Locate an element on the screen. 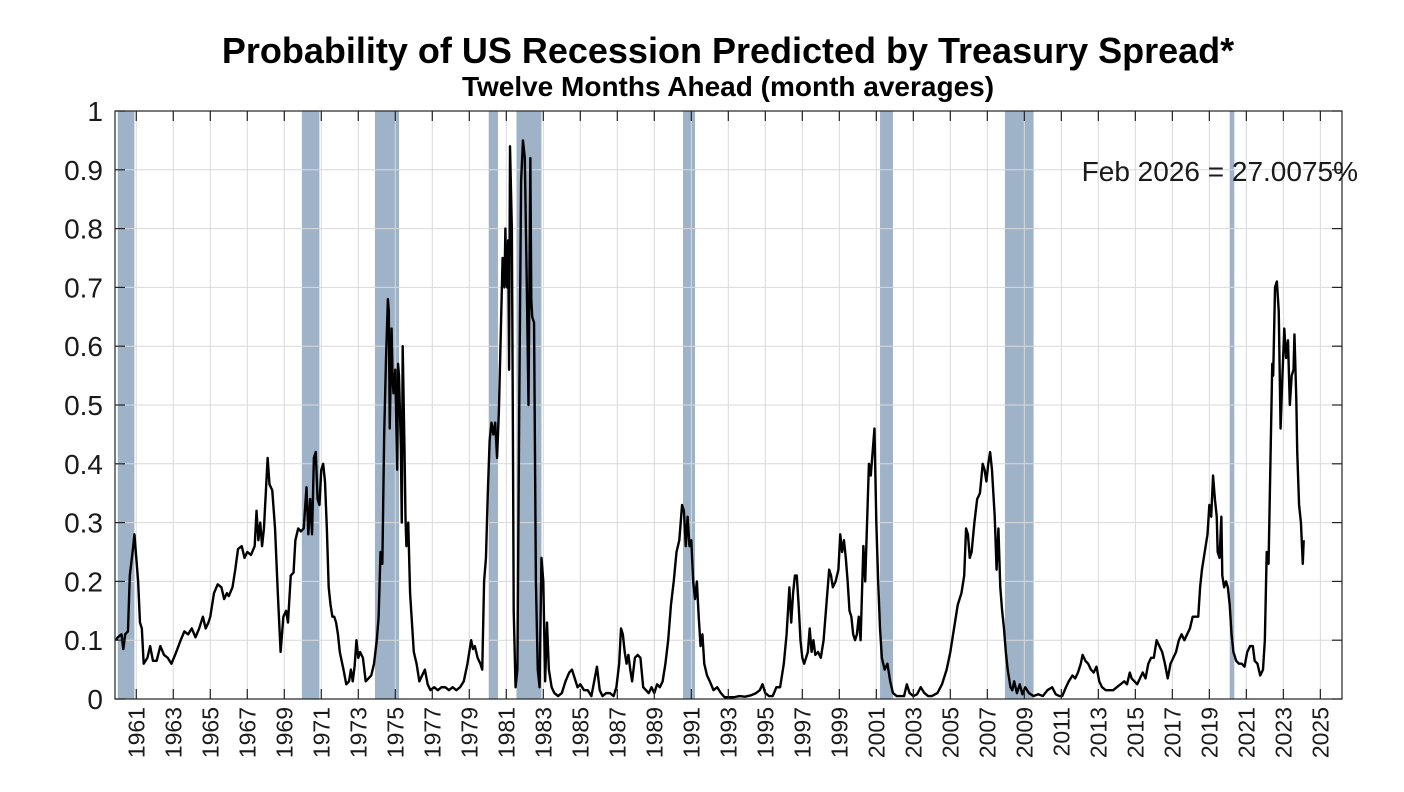 Image resolution: width=1404 pixels, height=792 pixels. y-tick-label: 0.5 is located at coordinates (83, 405).